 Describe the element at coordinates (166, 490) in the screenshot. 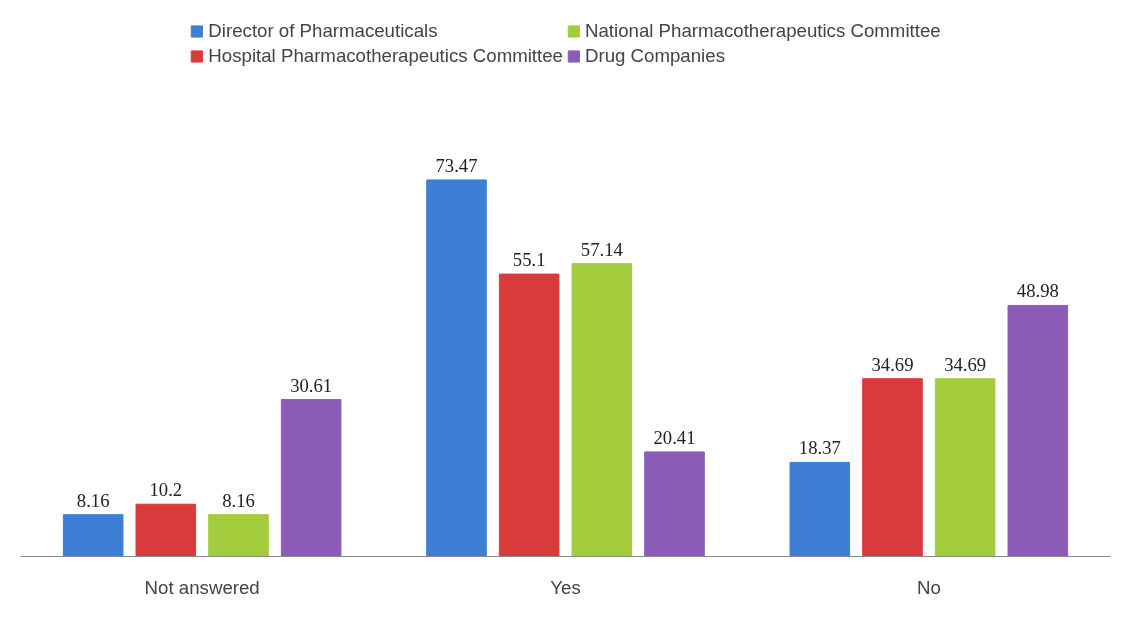

I see `data-label: 10.2` at that location.